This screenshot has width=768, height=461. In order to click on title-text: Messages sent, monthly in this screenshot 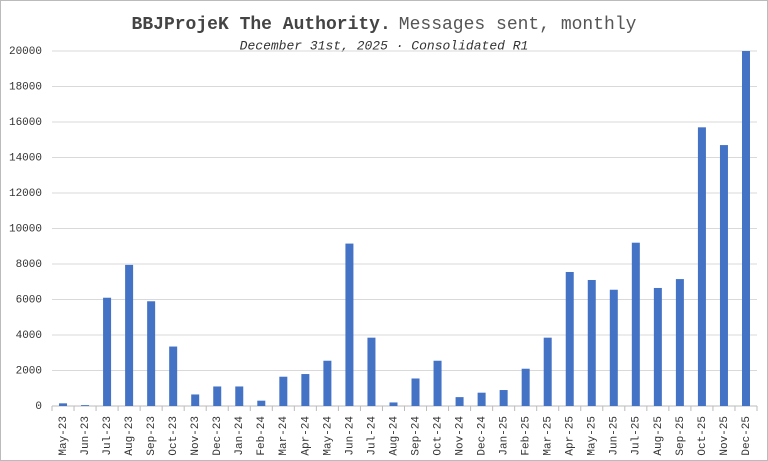, I will do `click(518, 25)`.